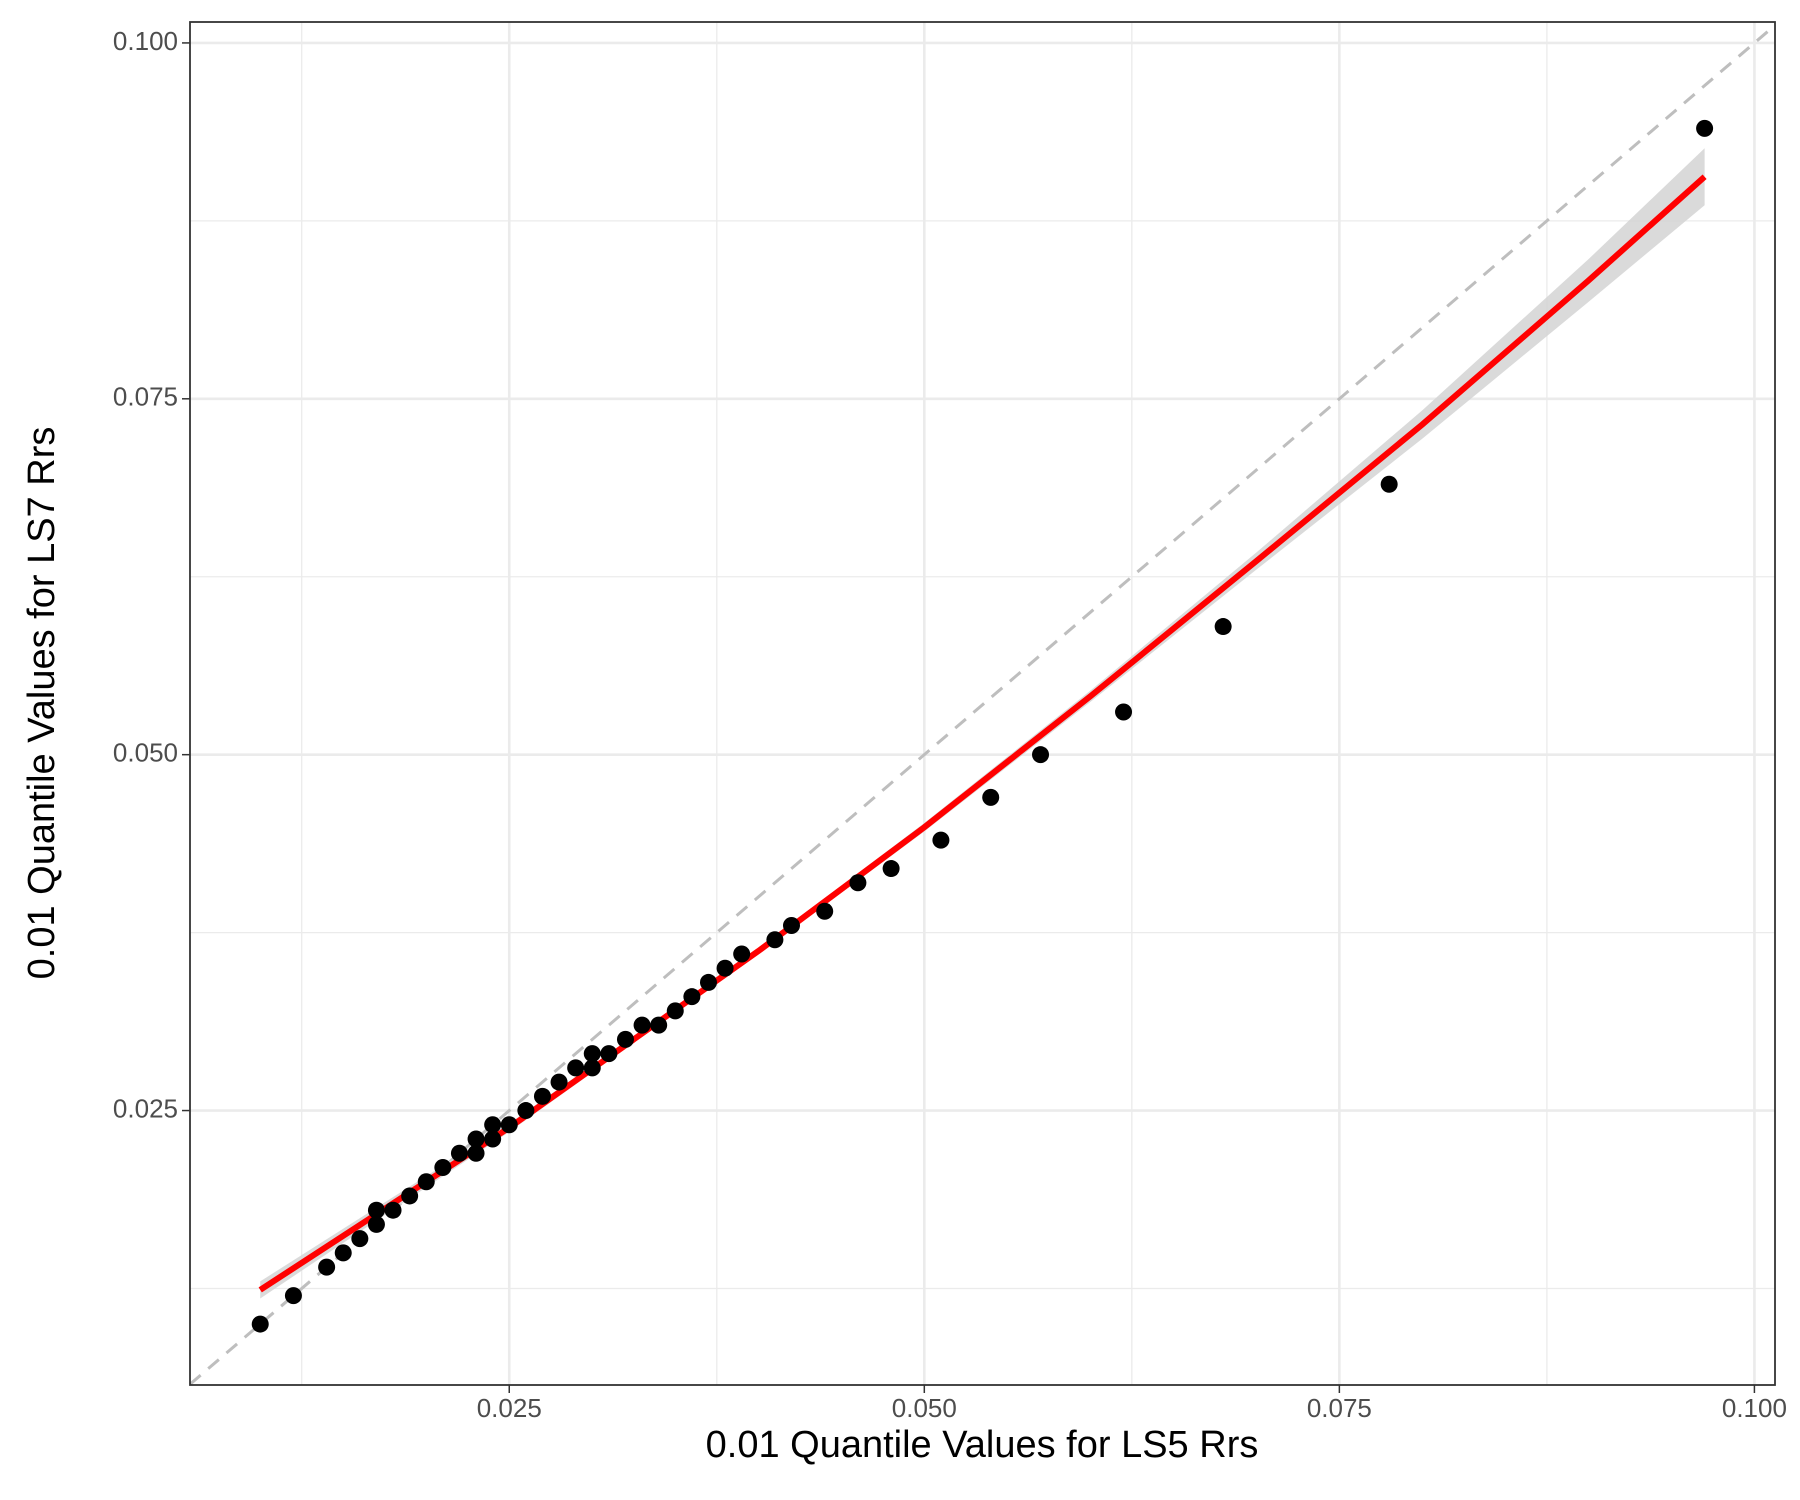 The height and width of the screenshot is (1500, 1800). What do you see at coordinates (509, 1408) in the screenshot?
I see `x-tick-label: 0.025` at bounding box center [509, 1408].